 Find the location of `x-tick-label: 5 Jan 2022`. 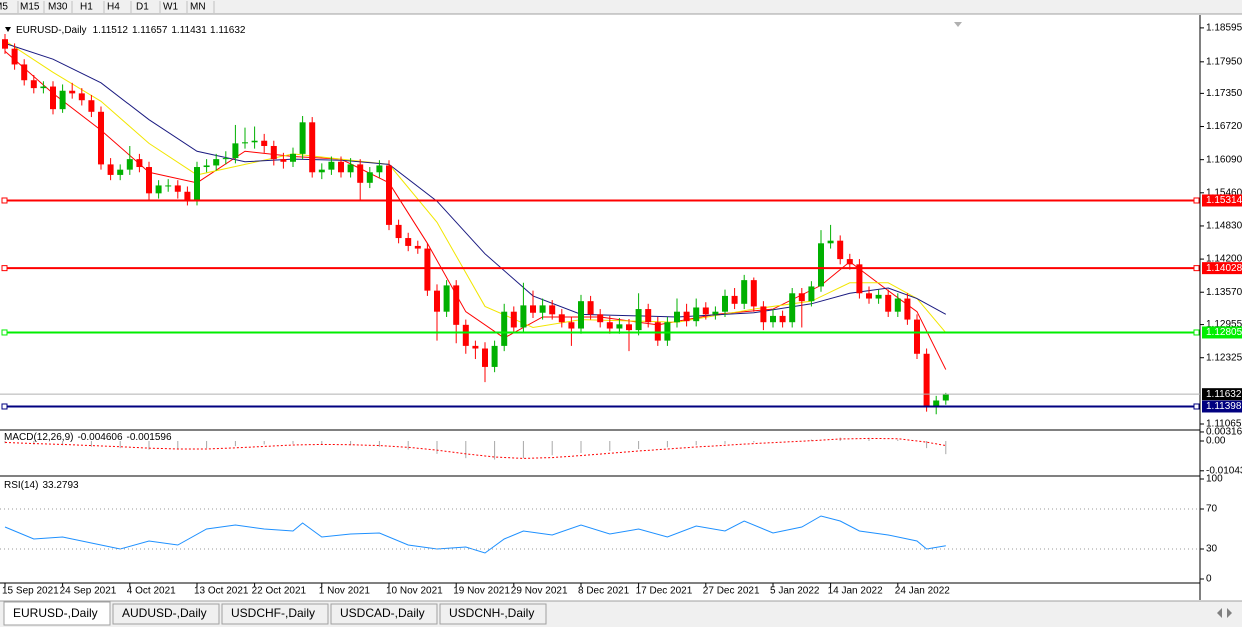

x-tick-label: 5 Jan 2022 is located at coordinates (795, 591).